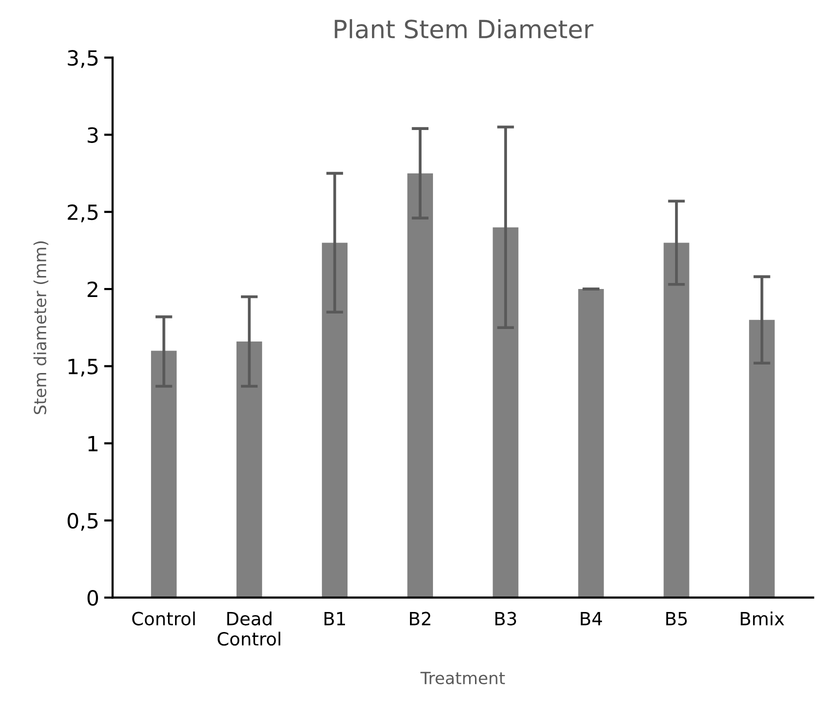 This screenshot has width=834, height=720. What do you see at coordinates (83, 367) in the screenshot?
I see `y-tick-label: 1,5` at bounding box center [83, 367].